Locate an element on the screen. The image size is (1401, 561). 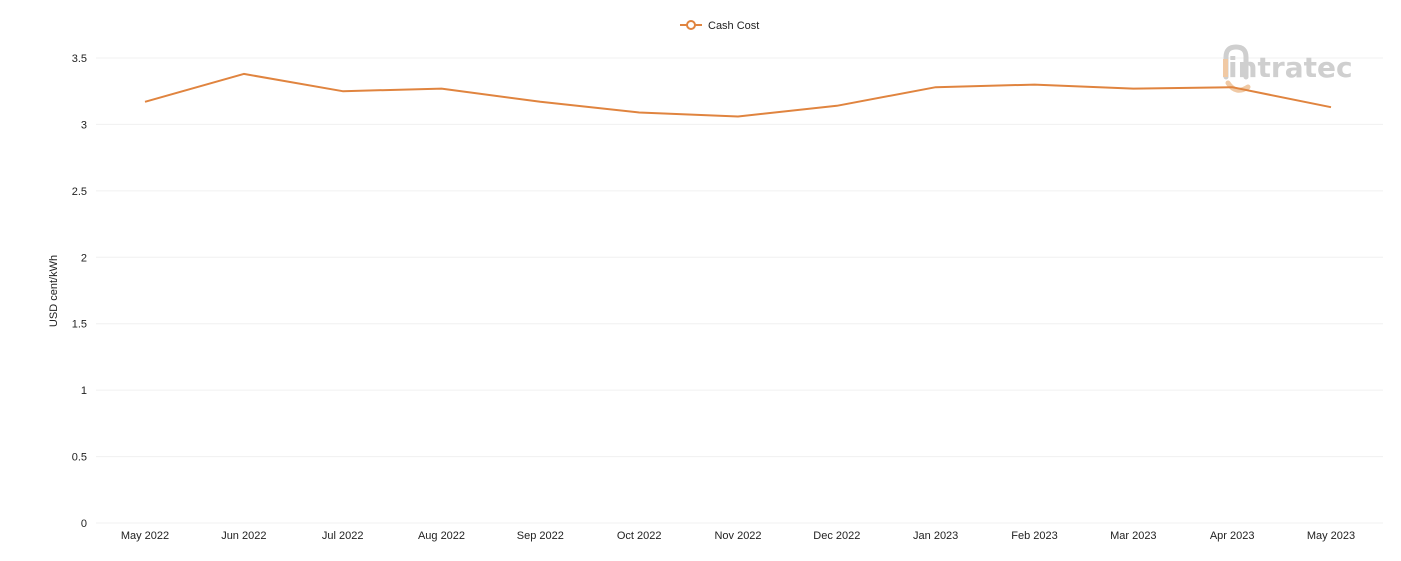
series-group is located at coordinates (738, 95).